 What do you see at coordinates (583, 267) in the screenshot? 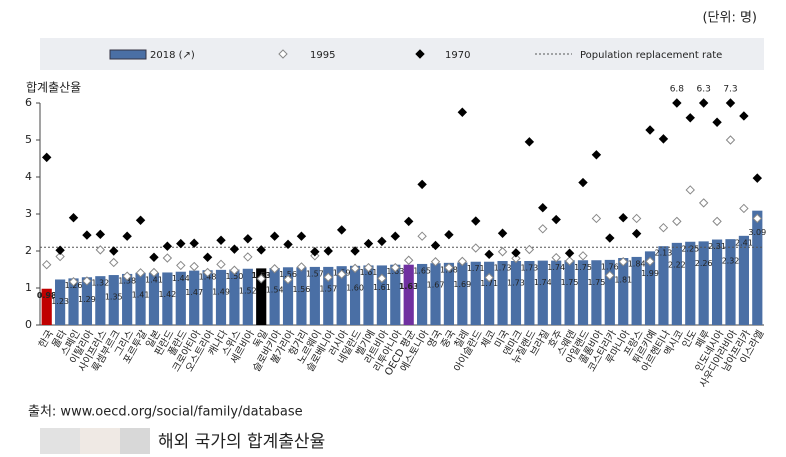
I see `value-label: 1.75` at bounding box center [583, 267].